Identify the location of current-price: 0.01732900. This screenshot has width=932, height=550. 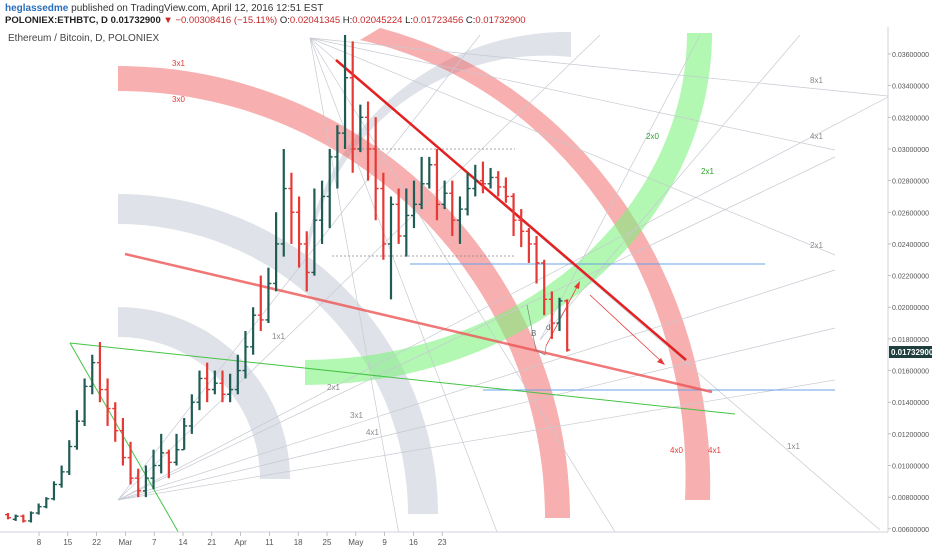
(135, 20).